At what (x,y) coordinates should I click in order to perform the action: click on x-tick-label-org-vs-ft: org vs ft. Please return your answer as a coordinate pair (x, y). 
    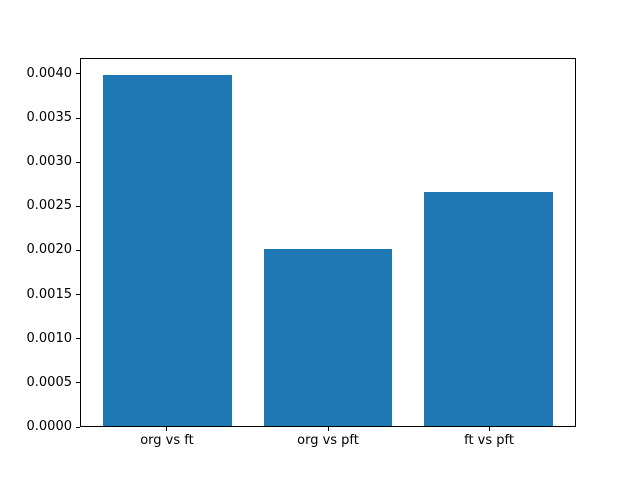
    Looking at the image, I should click on (167, 440).